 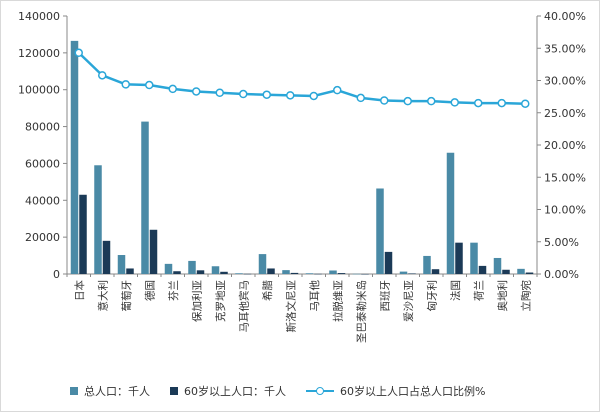 I want to click on x-tick-label: 拉脱维亚, so click(x=337, y=301).